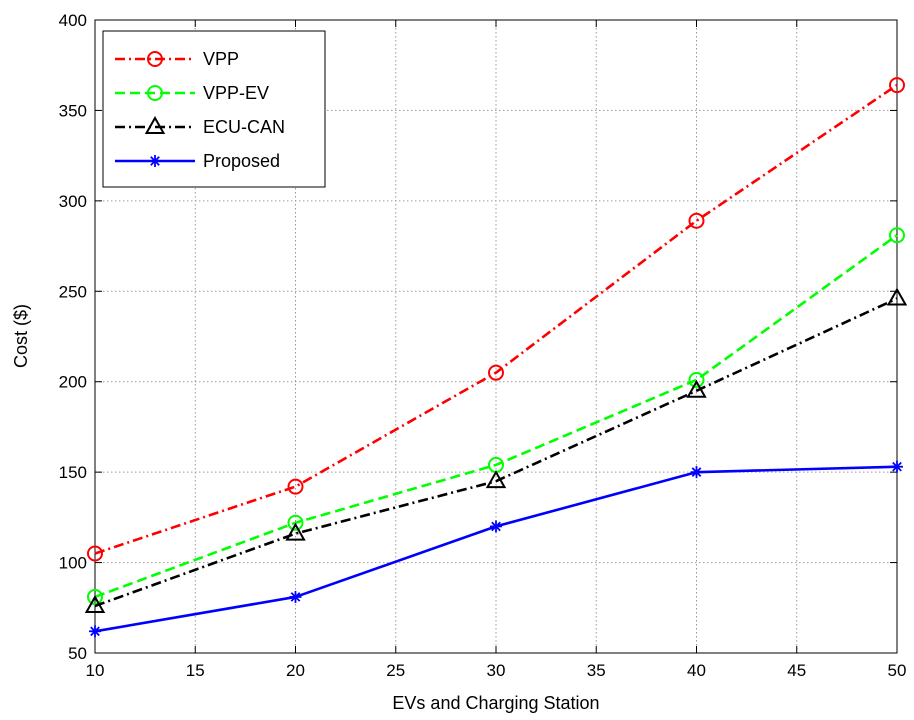 The height and width of the screenshot is (720, 914). Describe the element at coordinates (95, 670) in the screenshot. I see `x-tick-label: 10` at that location.